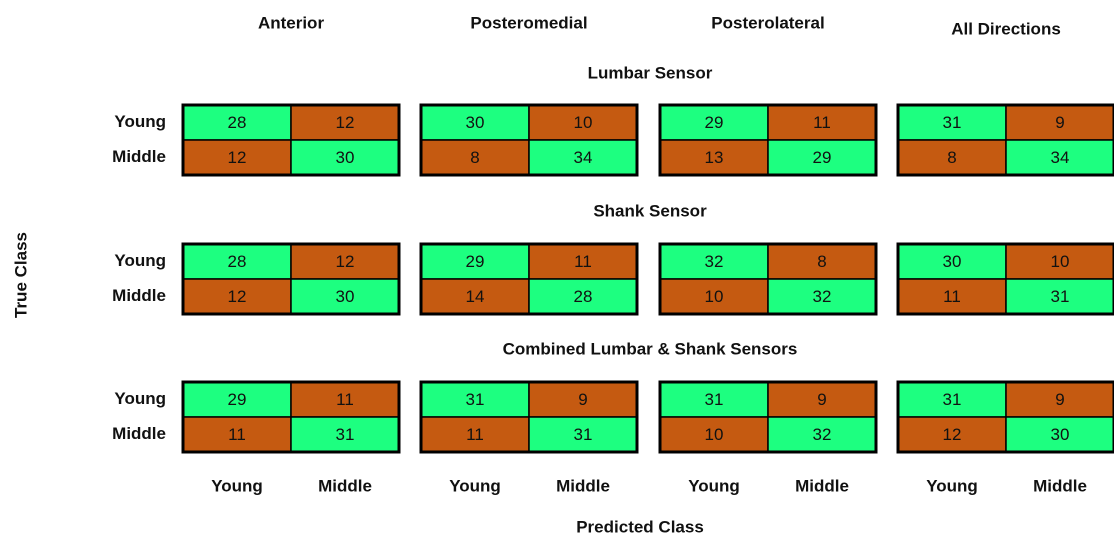 The image size is (1114, 542). I want to click on direction-header: Posteromedial, so click(528, 22).